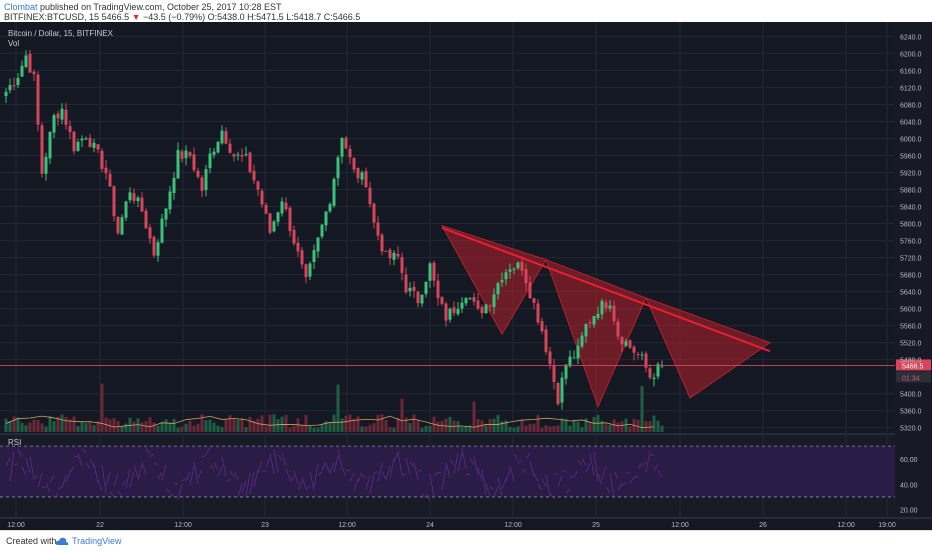  What do you see at coordinates (911, 293) in the screenshot?
I see `price-tick-label: 5640.0` at bounding box center [911, 293].